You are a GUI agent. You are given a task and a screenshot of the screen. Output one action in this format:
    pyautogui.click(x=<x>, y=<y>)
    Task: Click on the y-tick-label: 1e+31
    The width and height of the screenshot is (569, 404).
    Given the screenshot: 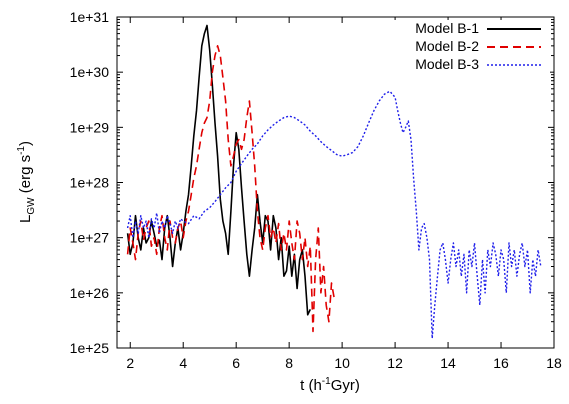 What is the action you would take?
    pyautogui.click(x=90, y=17)
    